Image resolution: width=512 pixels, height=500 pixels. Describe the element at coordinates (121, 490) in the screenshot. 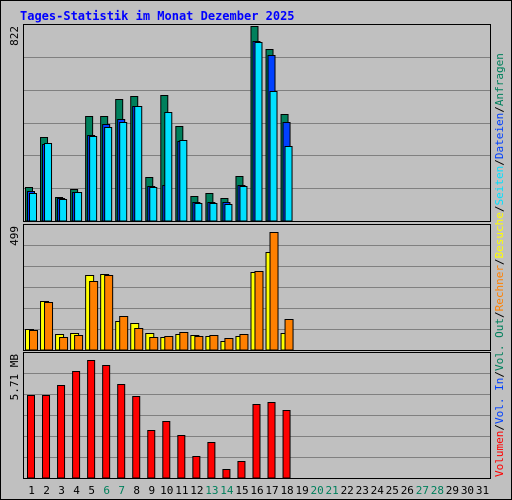

I see `x-label-day-7: 7` at that location.